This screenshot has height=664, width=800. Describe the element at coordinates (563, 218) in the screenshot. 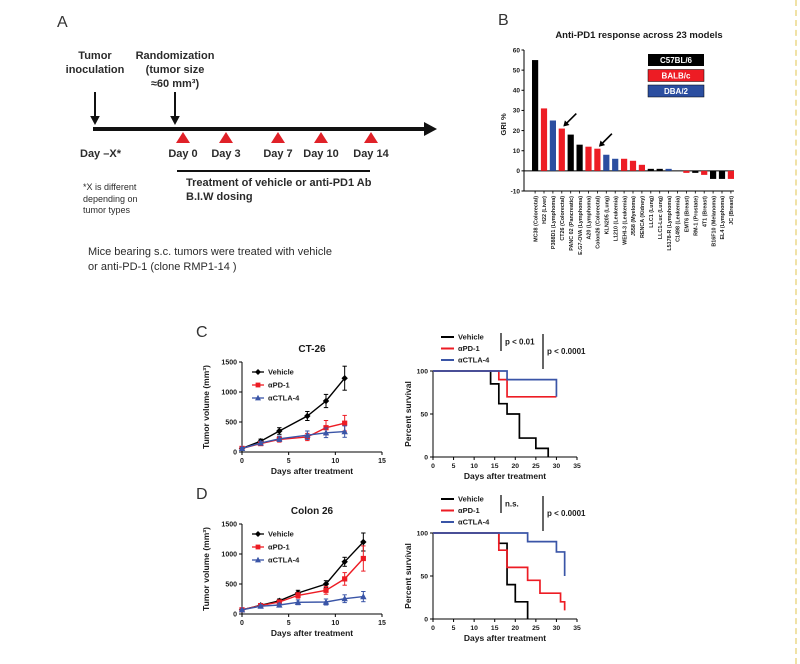

I see `x-category-label: CT26 (Colorectal)` at that location.